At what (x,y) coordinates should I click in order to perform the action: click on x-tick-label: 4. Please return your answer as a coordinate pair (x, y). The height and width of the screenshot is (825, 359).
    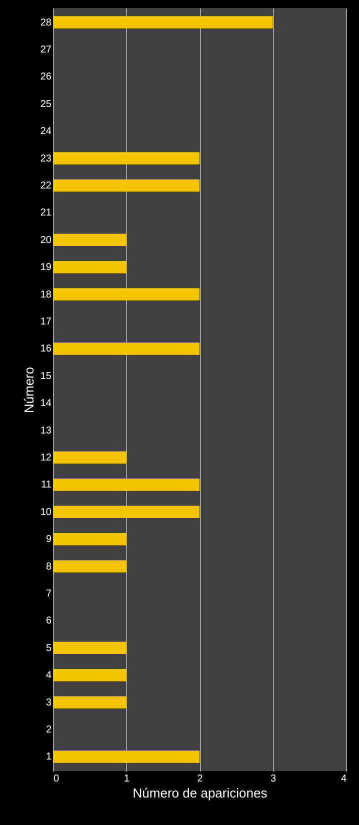
    Looking at the image, I should click on (343, 779).